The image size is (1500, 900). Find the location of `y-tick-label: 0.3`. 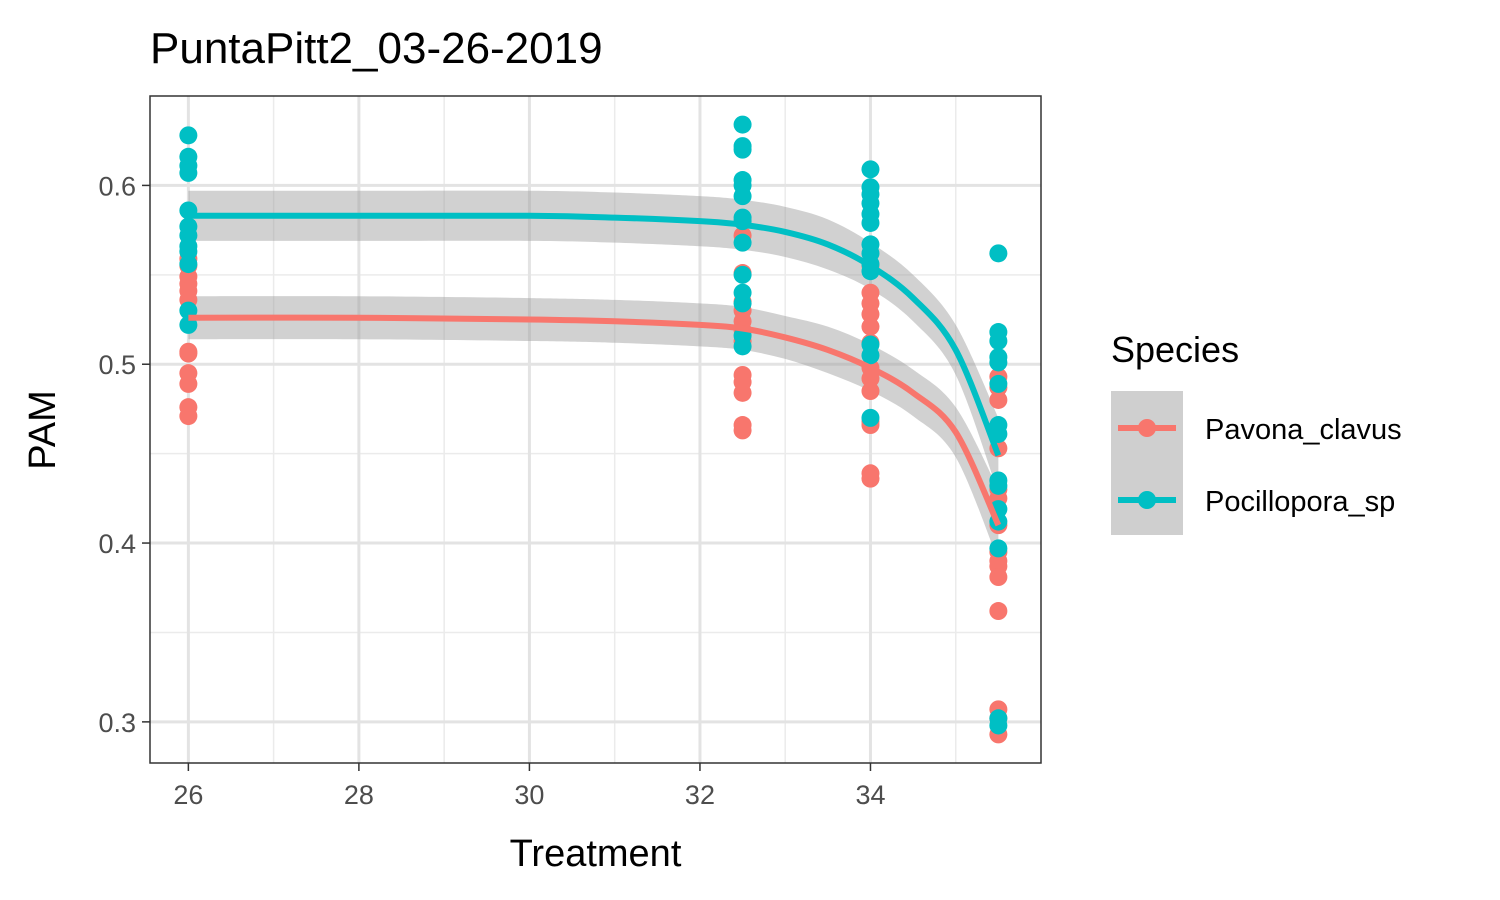

y-tick-label: 0.3 is located at coordinates (117, 723).